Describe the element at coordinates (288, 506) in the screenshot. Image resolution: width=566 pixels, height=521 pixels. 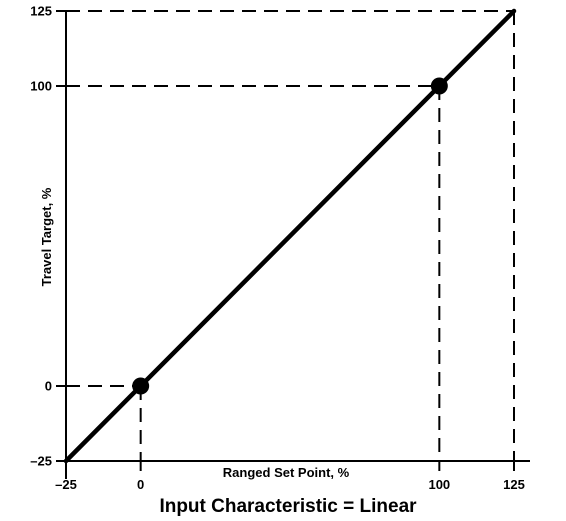
I see `chart-title: Input Characteristic = Linear` at that location.